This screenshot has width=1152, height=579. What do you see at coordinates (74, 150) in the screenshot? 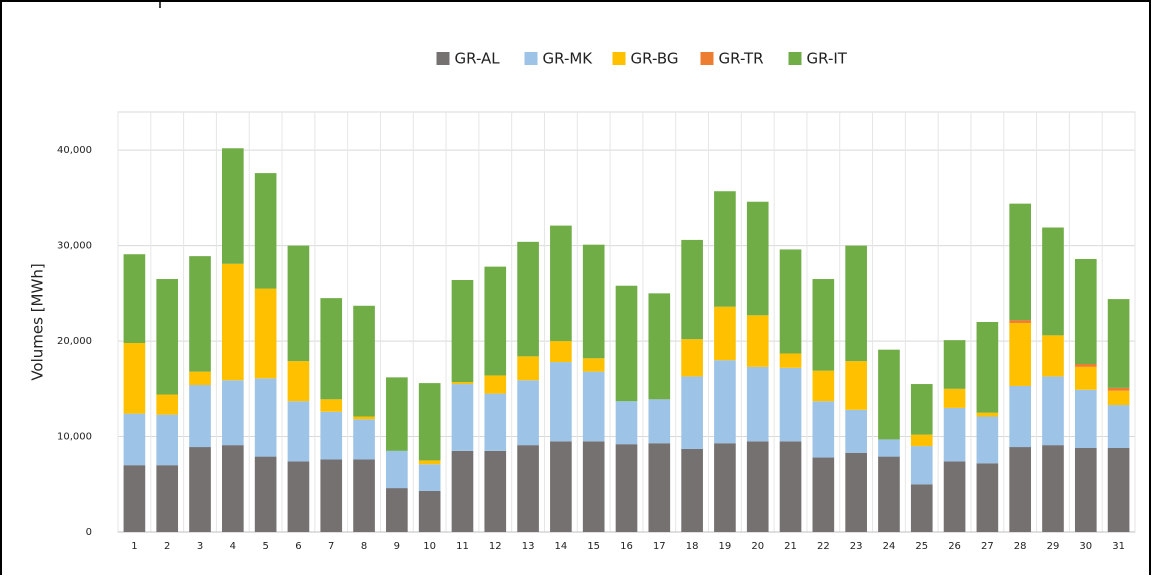
I see `y-tick-label: 40,000` at bounding box center [74, 150].